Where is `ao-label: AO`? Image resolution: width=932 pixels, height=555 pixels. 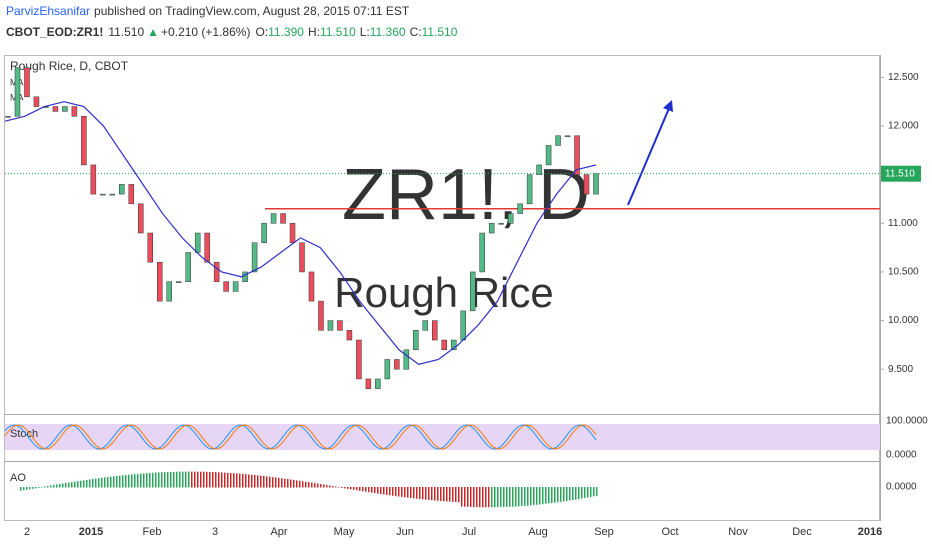
ao-label: AO is located at coordinates (18, 478).